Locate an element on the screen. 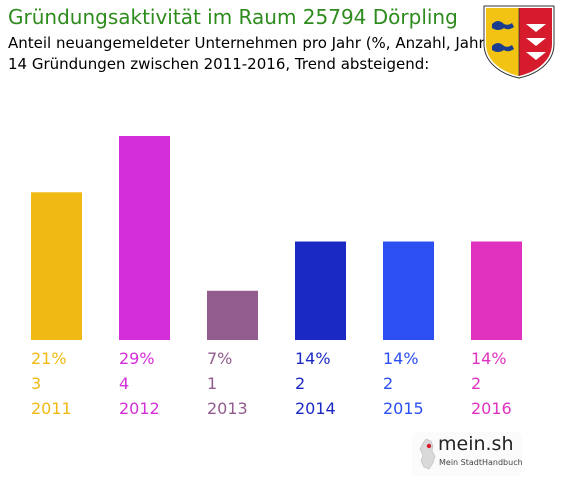 Image resolution: width=562 pixels, height=482 pixels. year-label-2015: 2015 is located at coordinates (403, 408).